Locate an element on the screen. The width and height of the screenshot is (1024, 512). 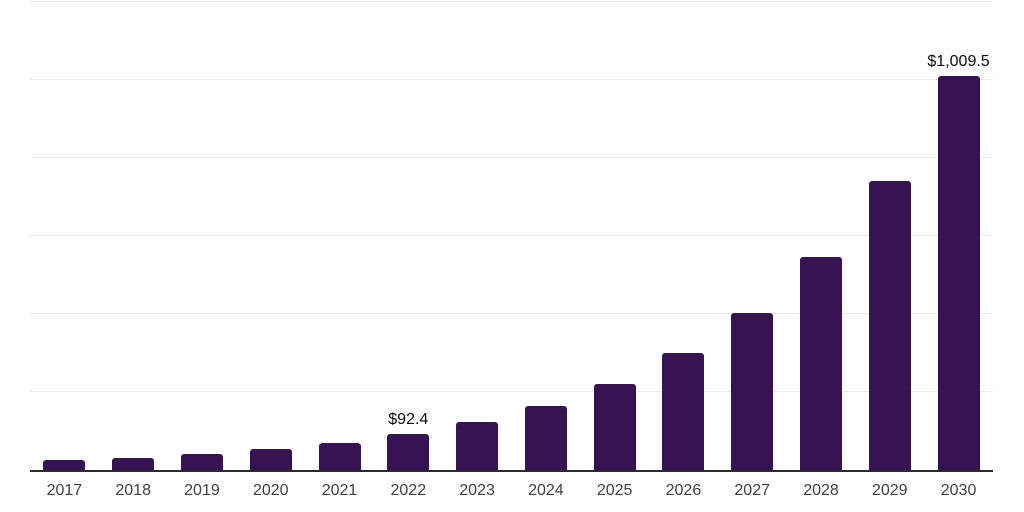
bar-slot-2022: $92.4 is located at coordinates (408, 236).